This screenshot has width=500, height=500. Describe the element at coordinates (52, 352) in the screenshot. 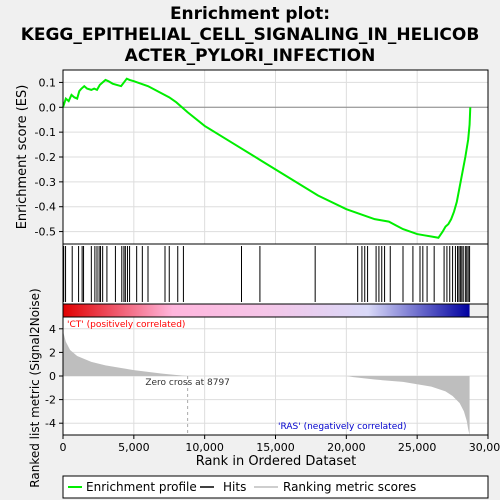

I see `metric-y-tick-label: 2` at that location.